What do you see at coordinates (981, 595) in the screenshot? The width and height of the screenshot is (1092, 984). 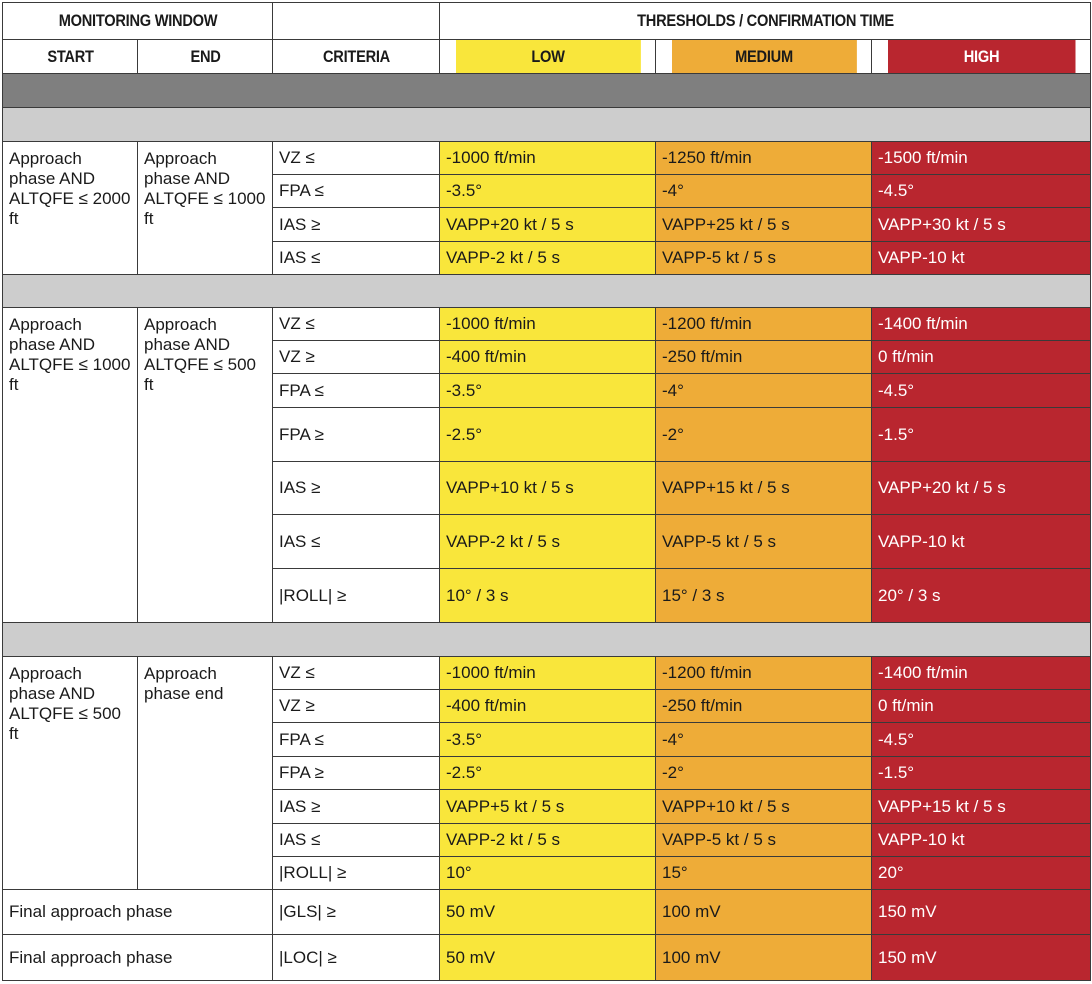 I see `high-threshold: 20° / 3 s` at bounding box center [981, 595].